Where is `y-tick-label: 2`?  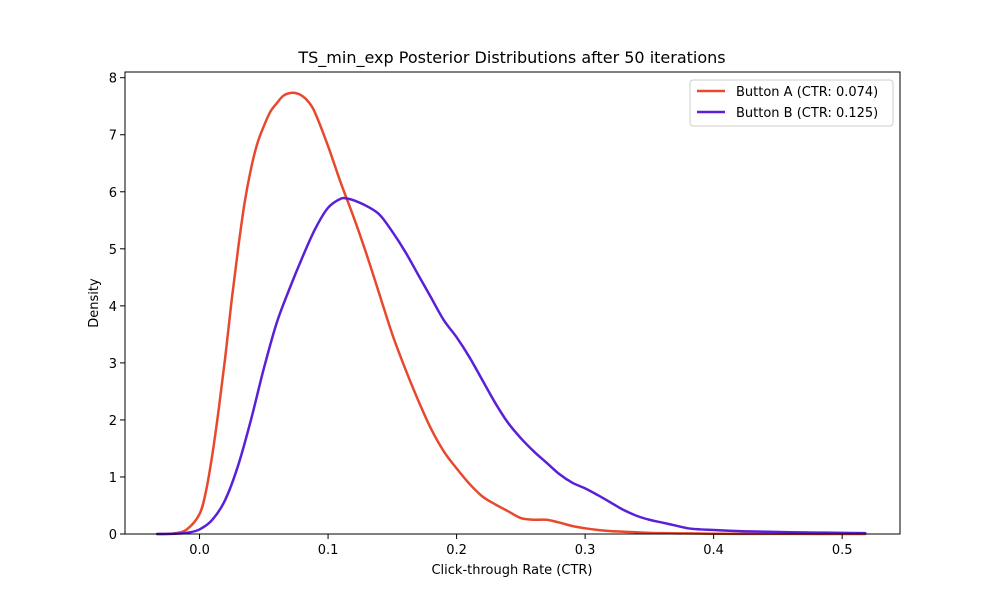
y-tick-label: 2 is located at coordinates (113, 421).